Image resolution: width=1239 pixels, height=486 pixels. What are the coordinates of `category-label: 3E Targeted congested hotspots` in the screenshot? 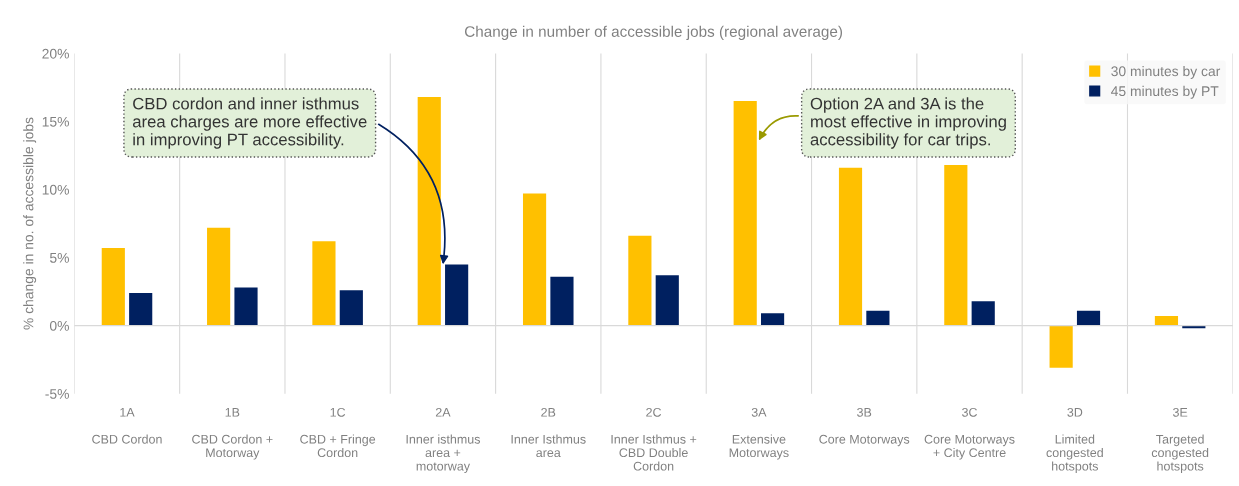 It's located at (1180, 440).